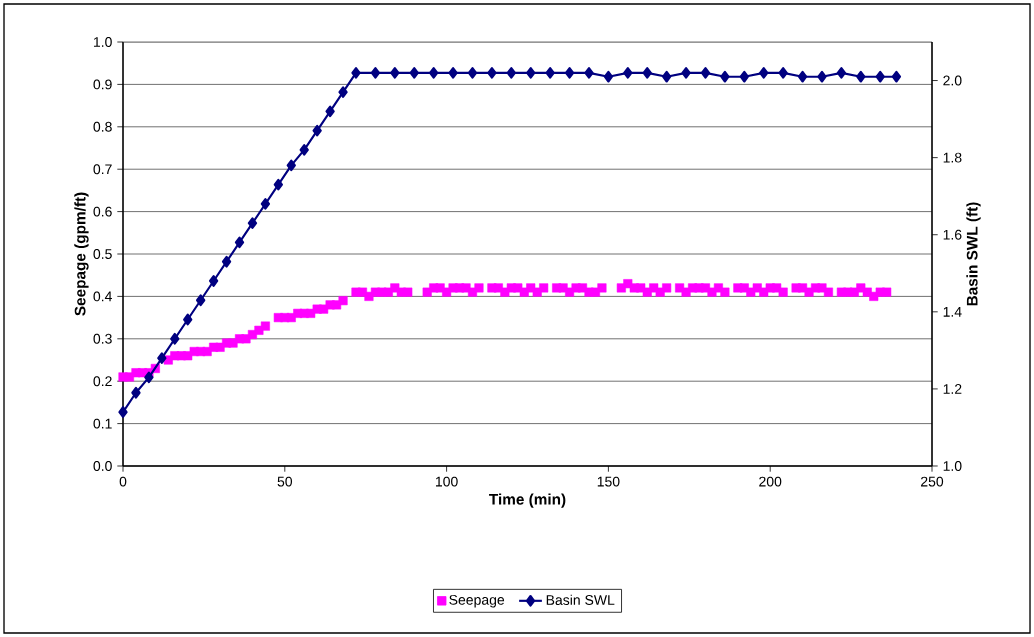 The image size is (1034, 637). Describe the element at coordinates (123, 481) in the screenshot. I see `x-tick-label: 0` at that location.